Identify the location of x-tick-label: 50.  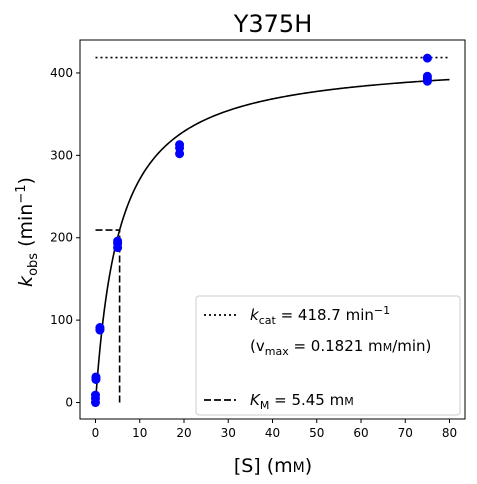
(316, 433).